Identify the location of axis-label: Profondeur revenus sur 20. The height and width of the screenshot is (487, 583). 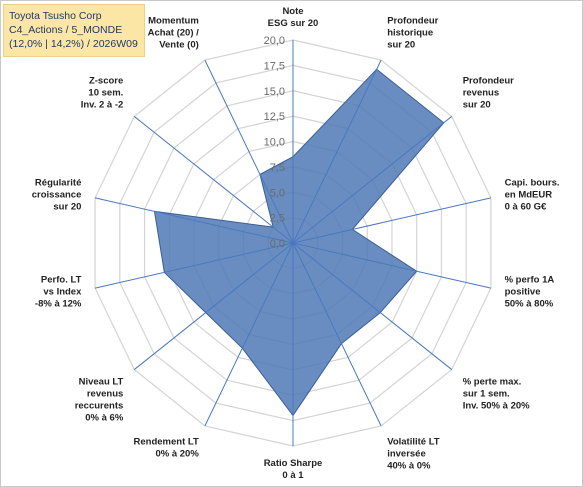
(488, 93).